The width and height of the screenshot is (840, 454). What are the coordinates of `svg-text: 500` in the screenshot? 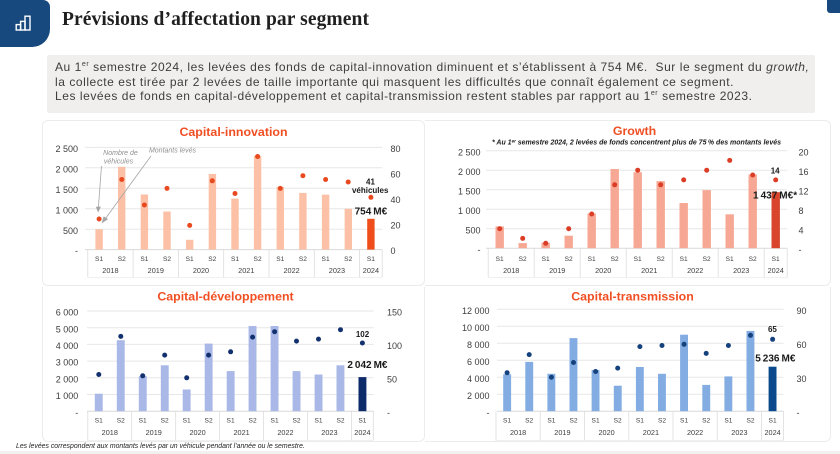 It's located at (472, 230).